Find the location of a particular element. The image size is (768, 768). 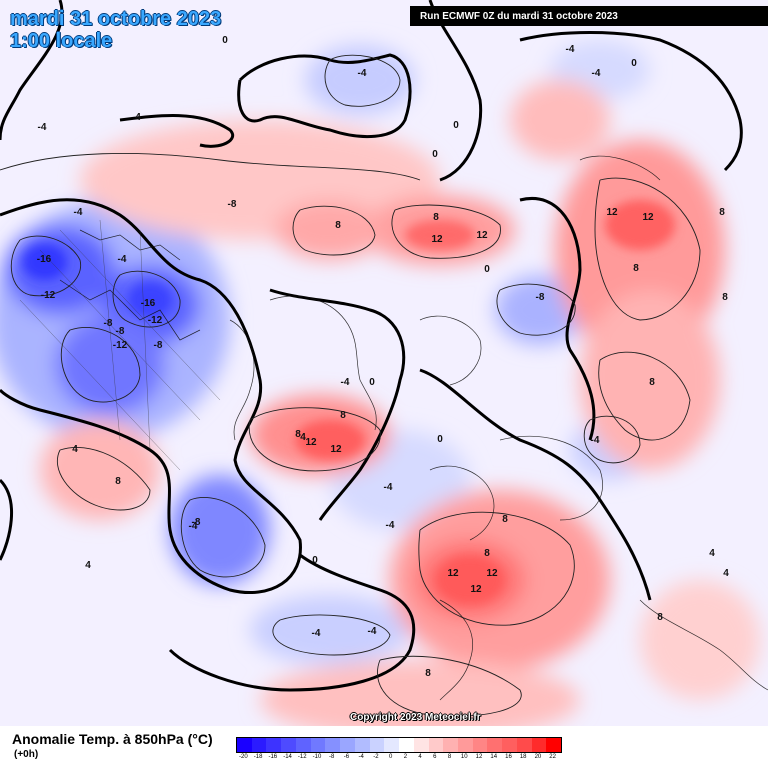

legend-tick: -8 is located at coordinates (332, 757).